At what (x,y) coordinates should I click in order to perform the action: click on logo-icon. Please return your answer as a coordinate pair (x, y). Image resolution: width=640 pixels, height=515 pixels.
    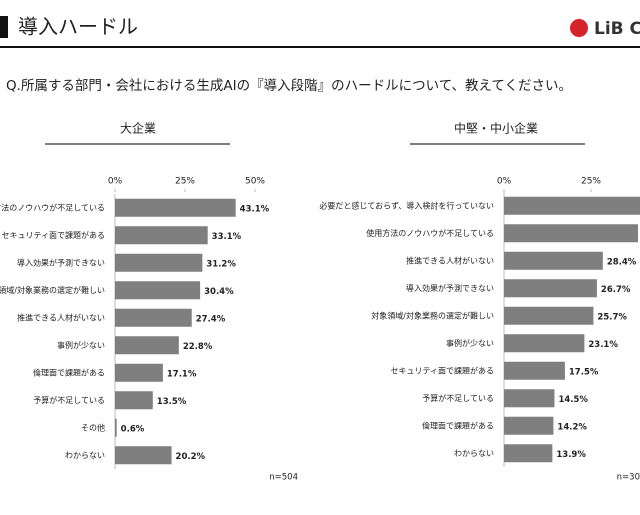
    Looking at the image, I should click on (579, 28).